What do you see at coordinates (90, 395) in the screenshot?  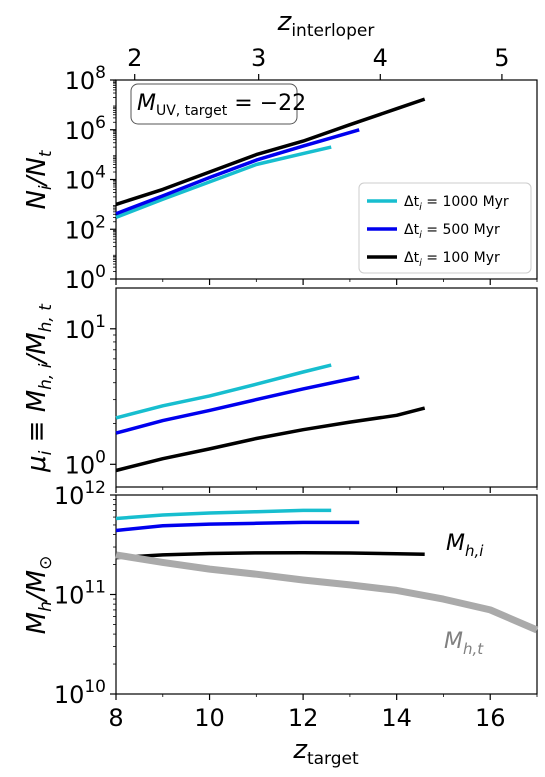 I see `middle-panel-y-ticks: 10⁰ 10¹` at bounding box center [90, 395].